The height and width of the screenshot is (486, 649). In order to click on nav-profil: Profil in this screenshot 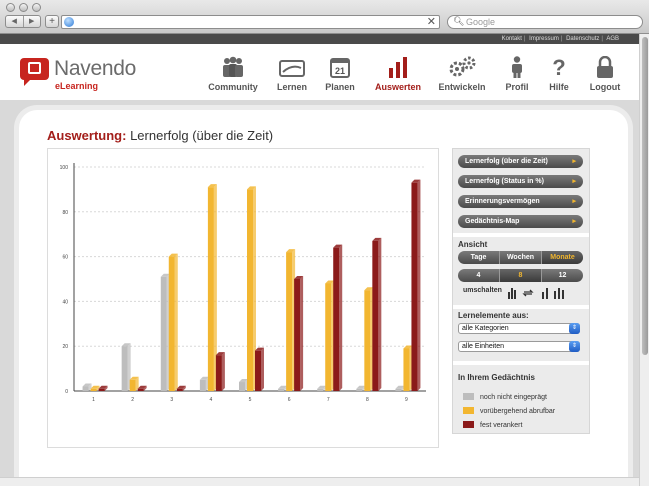, I will do `click(517, 73)`.